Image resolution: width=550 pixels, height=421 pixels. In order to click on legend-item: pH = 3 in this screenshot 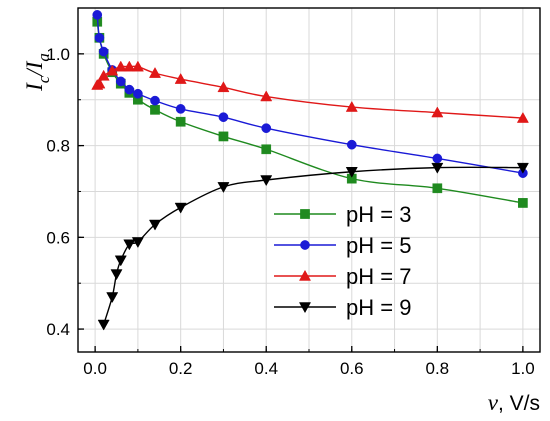, I will do `click(342, 214)`.